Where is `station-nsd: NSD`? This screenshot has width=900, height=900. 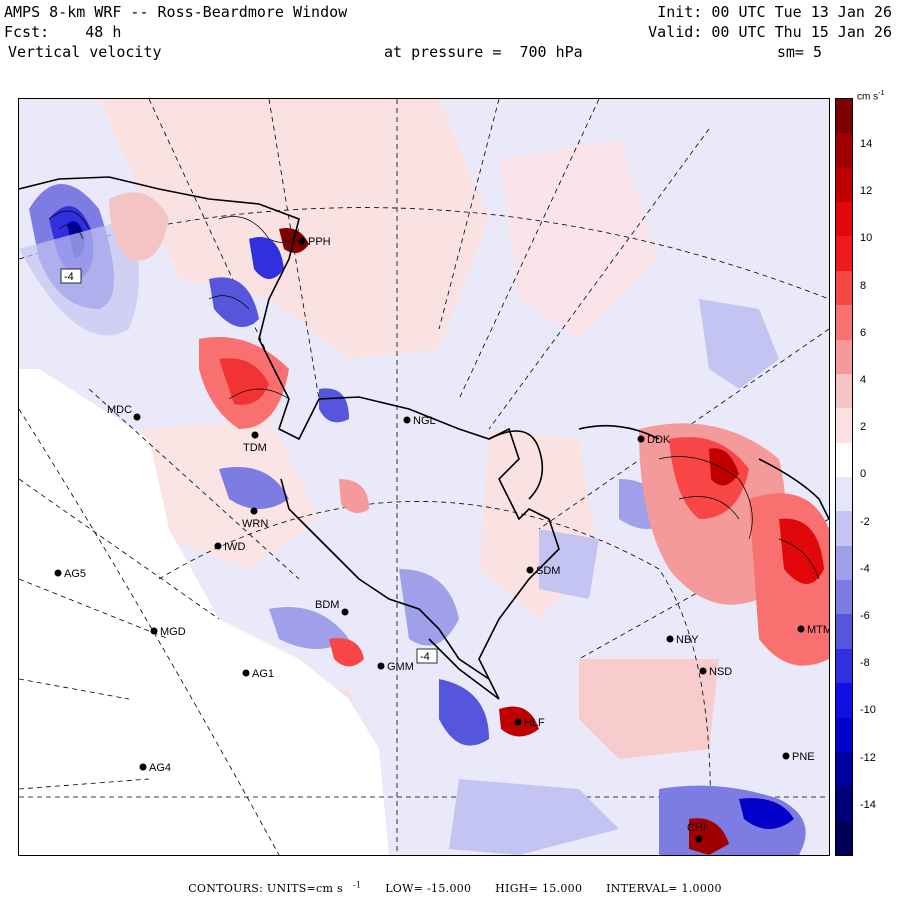 station-nsd: NSD is located at coordinates (715, 672).